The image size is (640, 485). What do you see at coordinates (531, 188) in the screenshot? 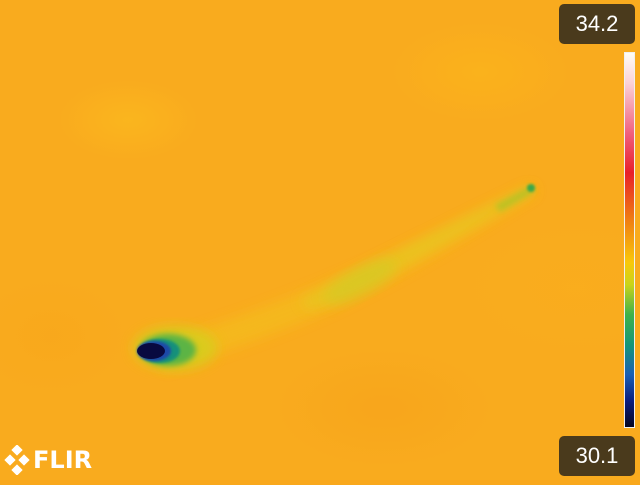
I see `cool-tip-spot` at bounding box center [531, 188].